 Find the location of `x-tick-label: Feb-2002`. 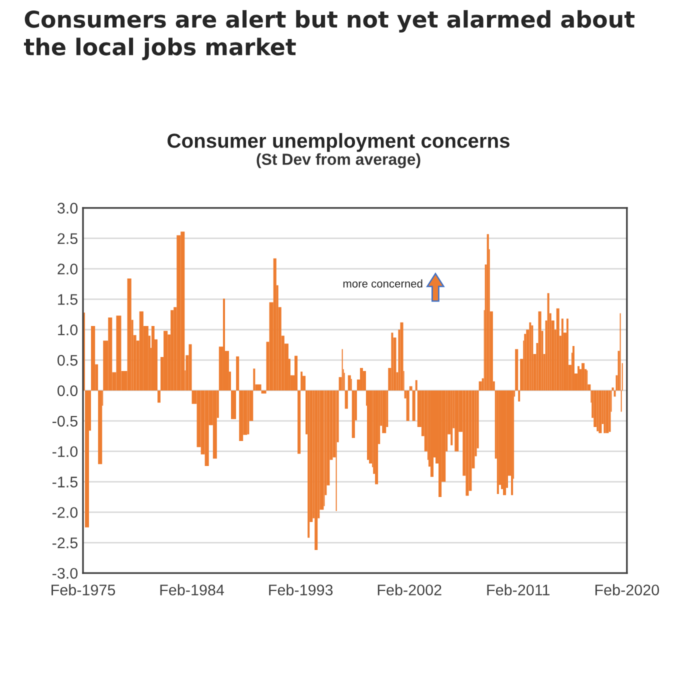

x-tick-label: Feb-2002 is located at coordinates (410, 590).